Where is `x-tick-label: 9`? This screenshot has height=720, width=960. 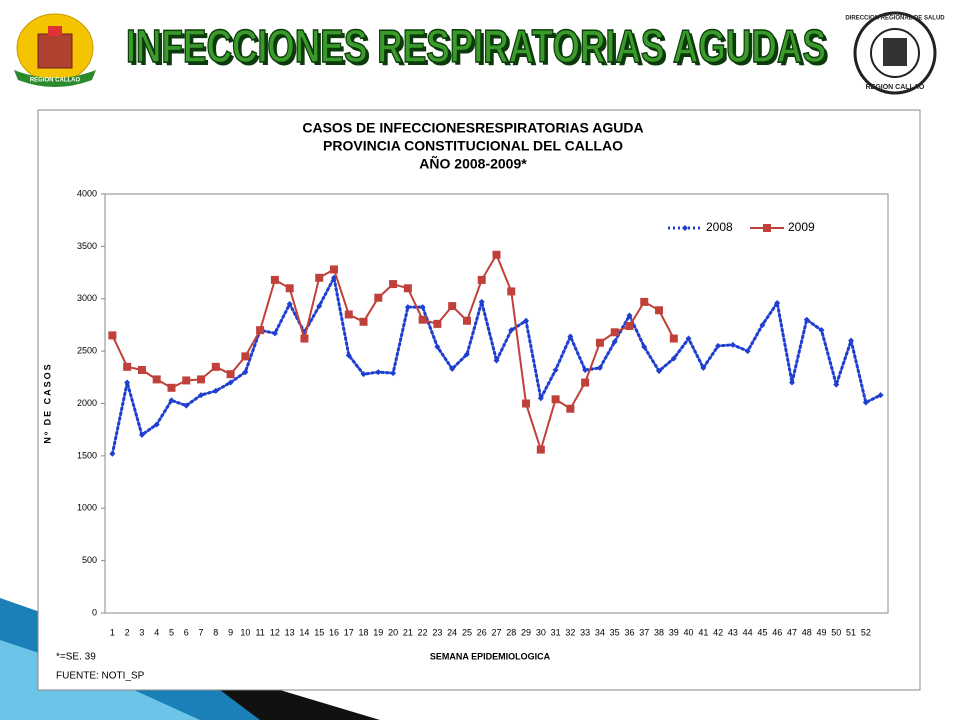
x-tick-label: 9 is located at coordinates (230, 632).